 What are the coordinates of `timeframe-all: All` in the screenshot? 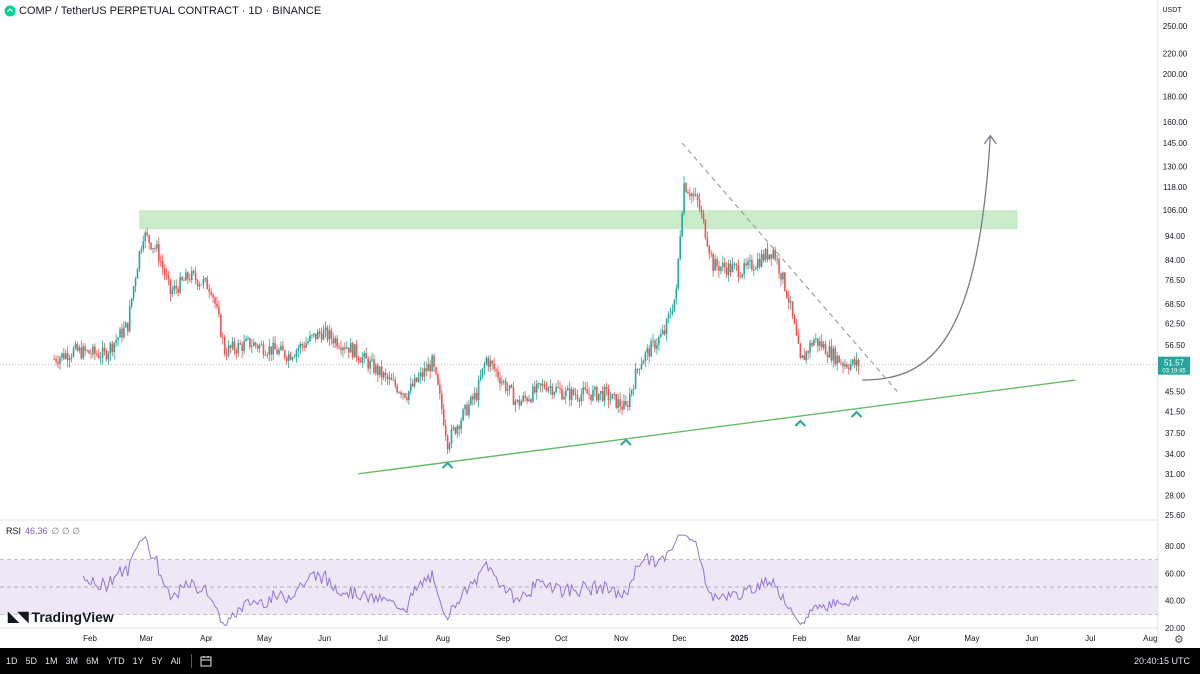 It's located at (175, 661).